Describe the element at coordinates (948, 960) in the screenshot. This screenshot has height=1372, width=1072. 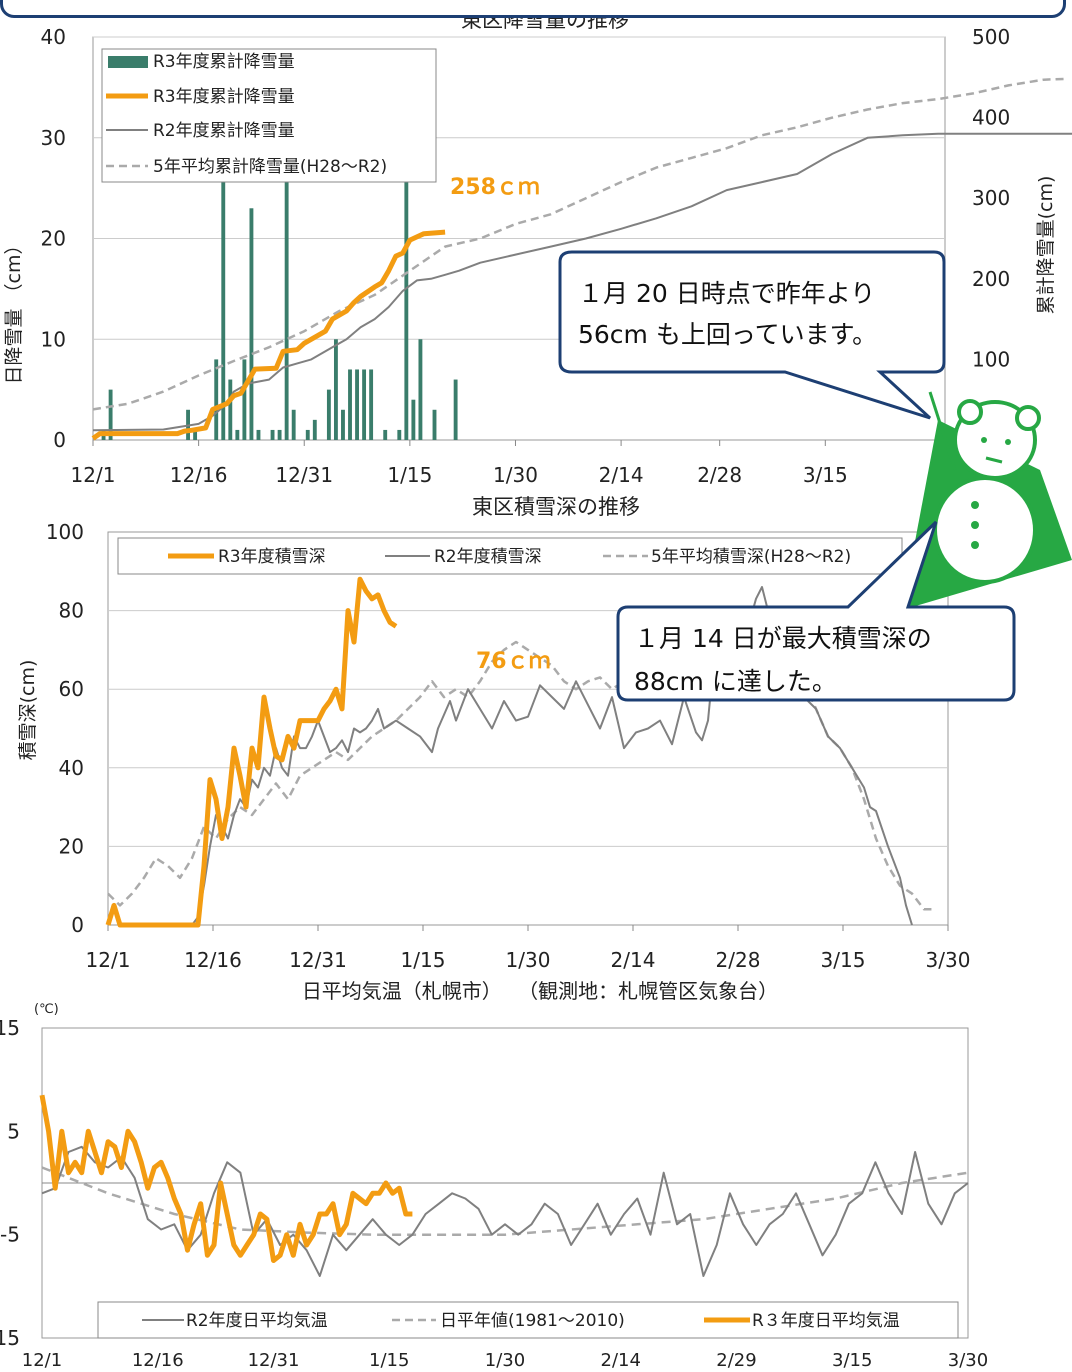
I see `depth-x-tick: 3/30` at that location.